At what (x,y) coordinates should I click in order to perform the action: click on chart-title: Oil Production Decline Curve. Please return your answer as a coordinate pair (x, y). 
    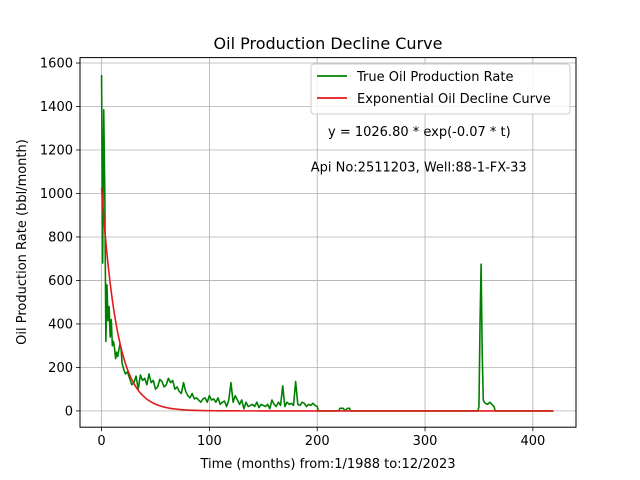
    Looking at the image, I should click on (328, 43).